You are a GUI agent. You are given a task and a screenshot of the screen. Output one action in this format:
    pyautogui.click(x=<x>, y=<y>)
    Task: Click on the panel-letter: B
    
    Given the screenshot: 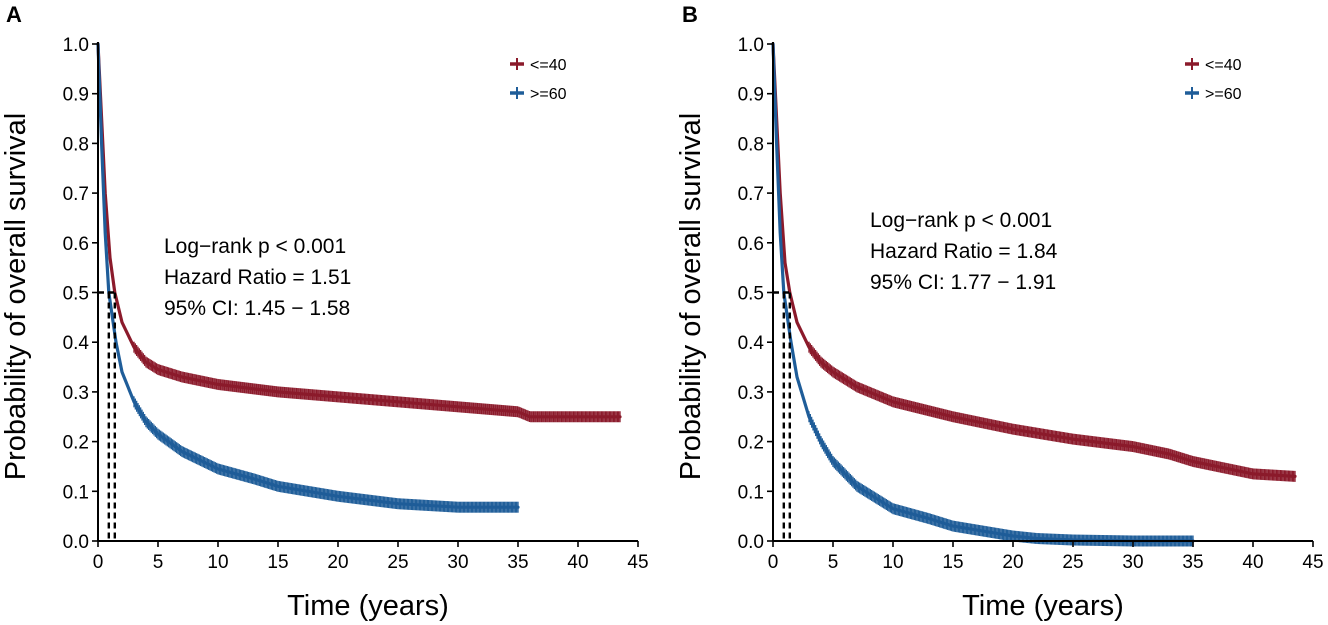 What is the action you would take?
    pyautogui.click(x=690, y=14)
    